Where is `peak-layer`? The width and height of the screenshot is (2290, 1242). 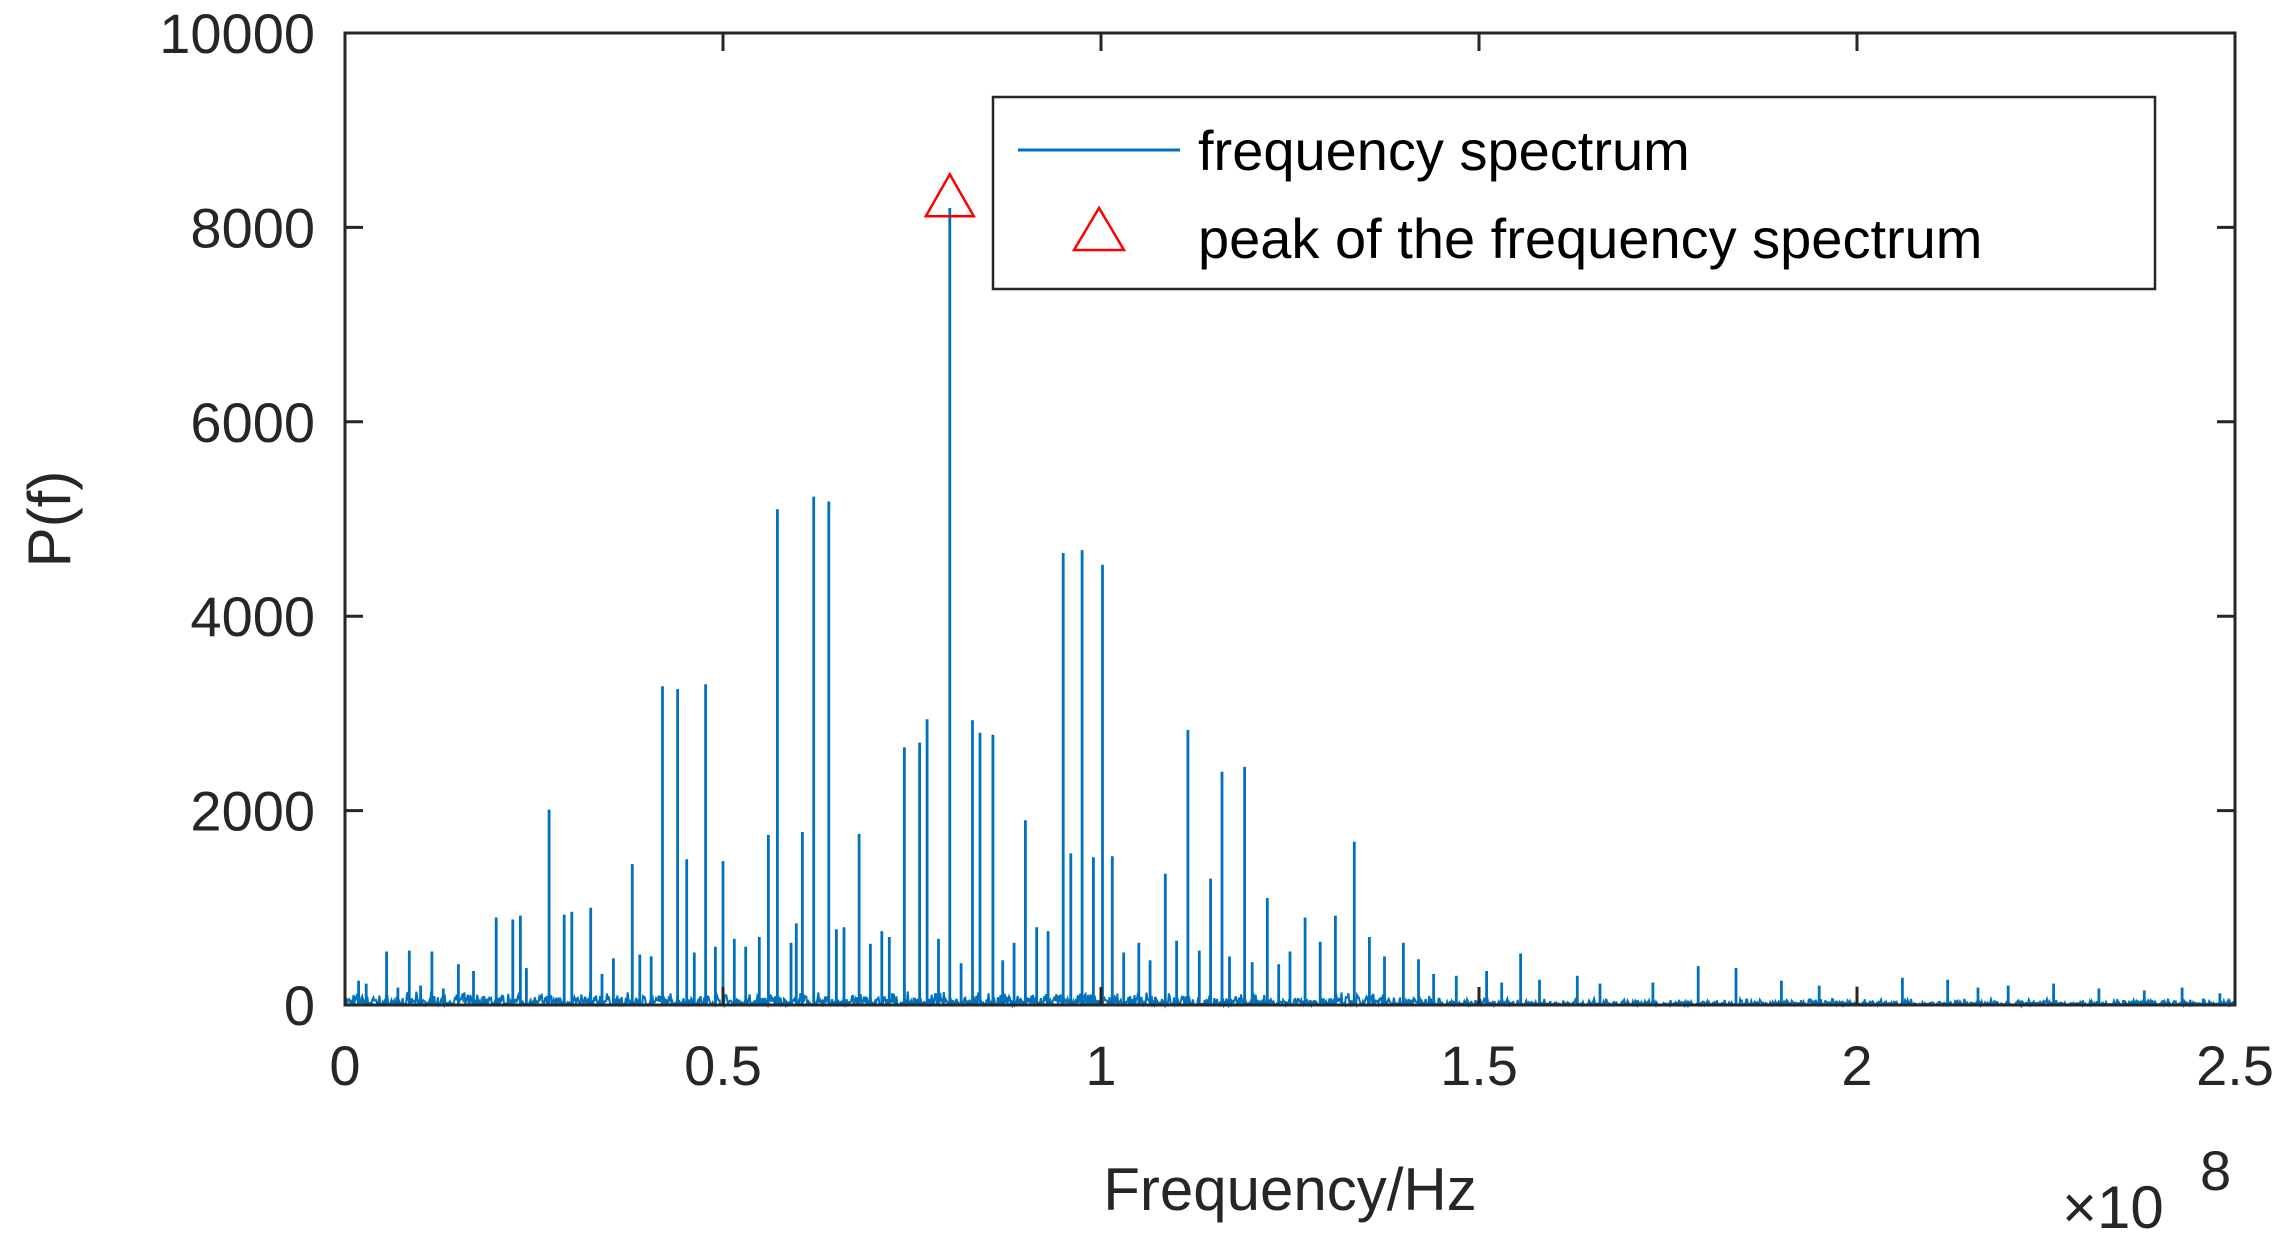
peak-layer is located at coordinates (949, 194).